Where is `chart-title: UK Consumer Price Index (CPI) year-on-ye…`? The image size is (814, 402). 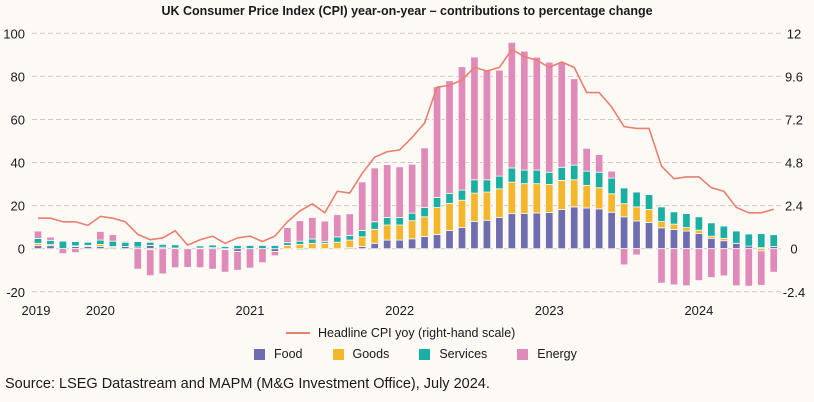 chart-title: UK Consumer Price Index (CPI) year-on-ye… is located at coordinates (407, 11).